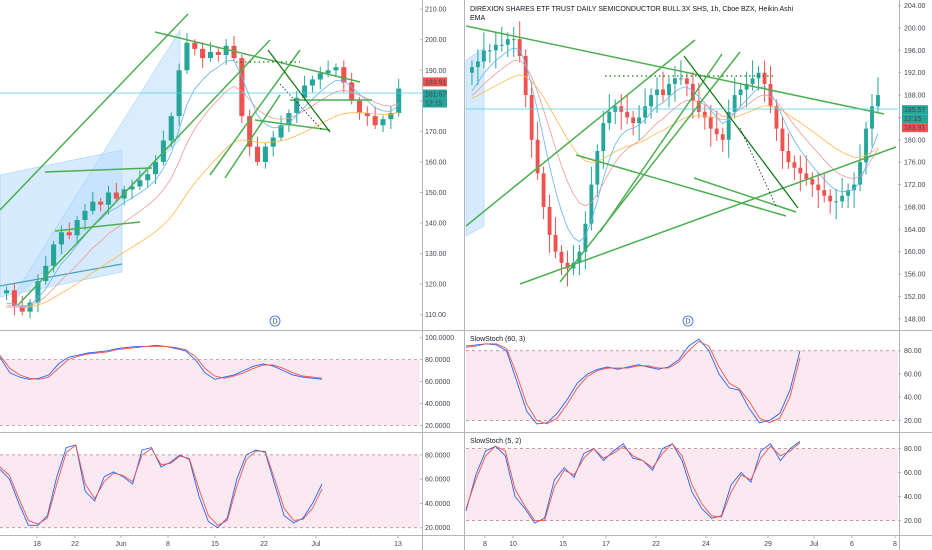  What do you see at coordinates (915, 297) in the screenshot?
I see `price-tick-label: 152.00` at bounding box center [915, 297].